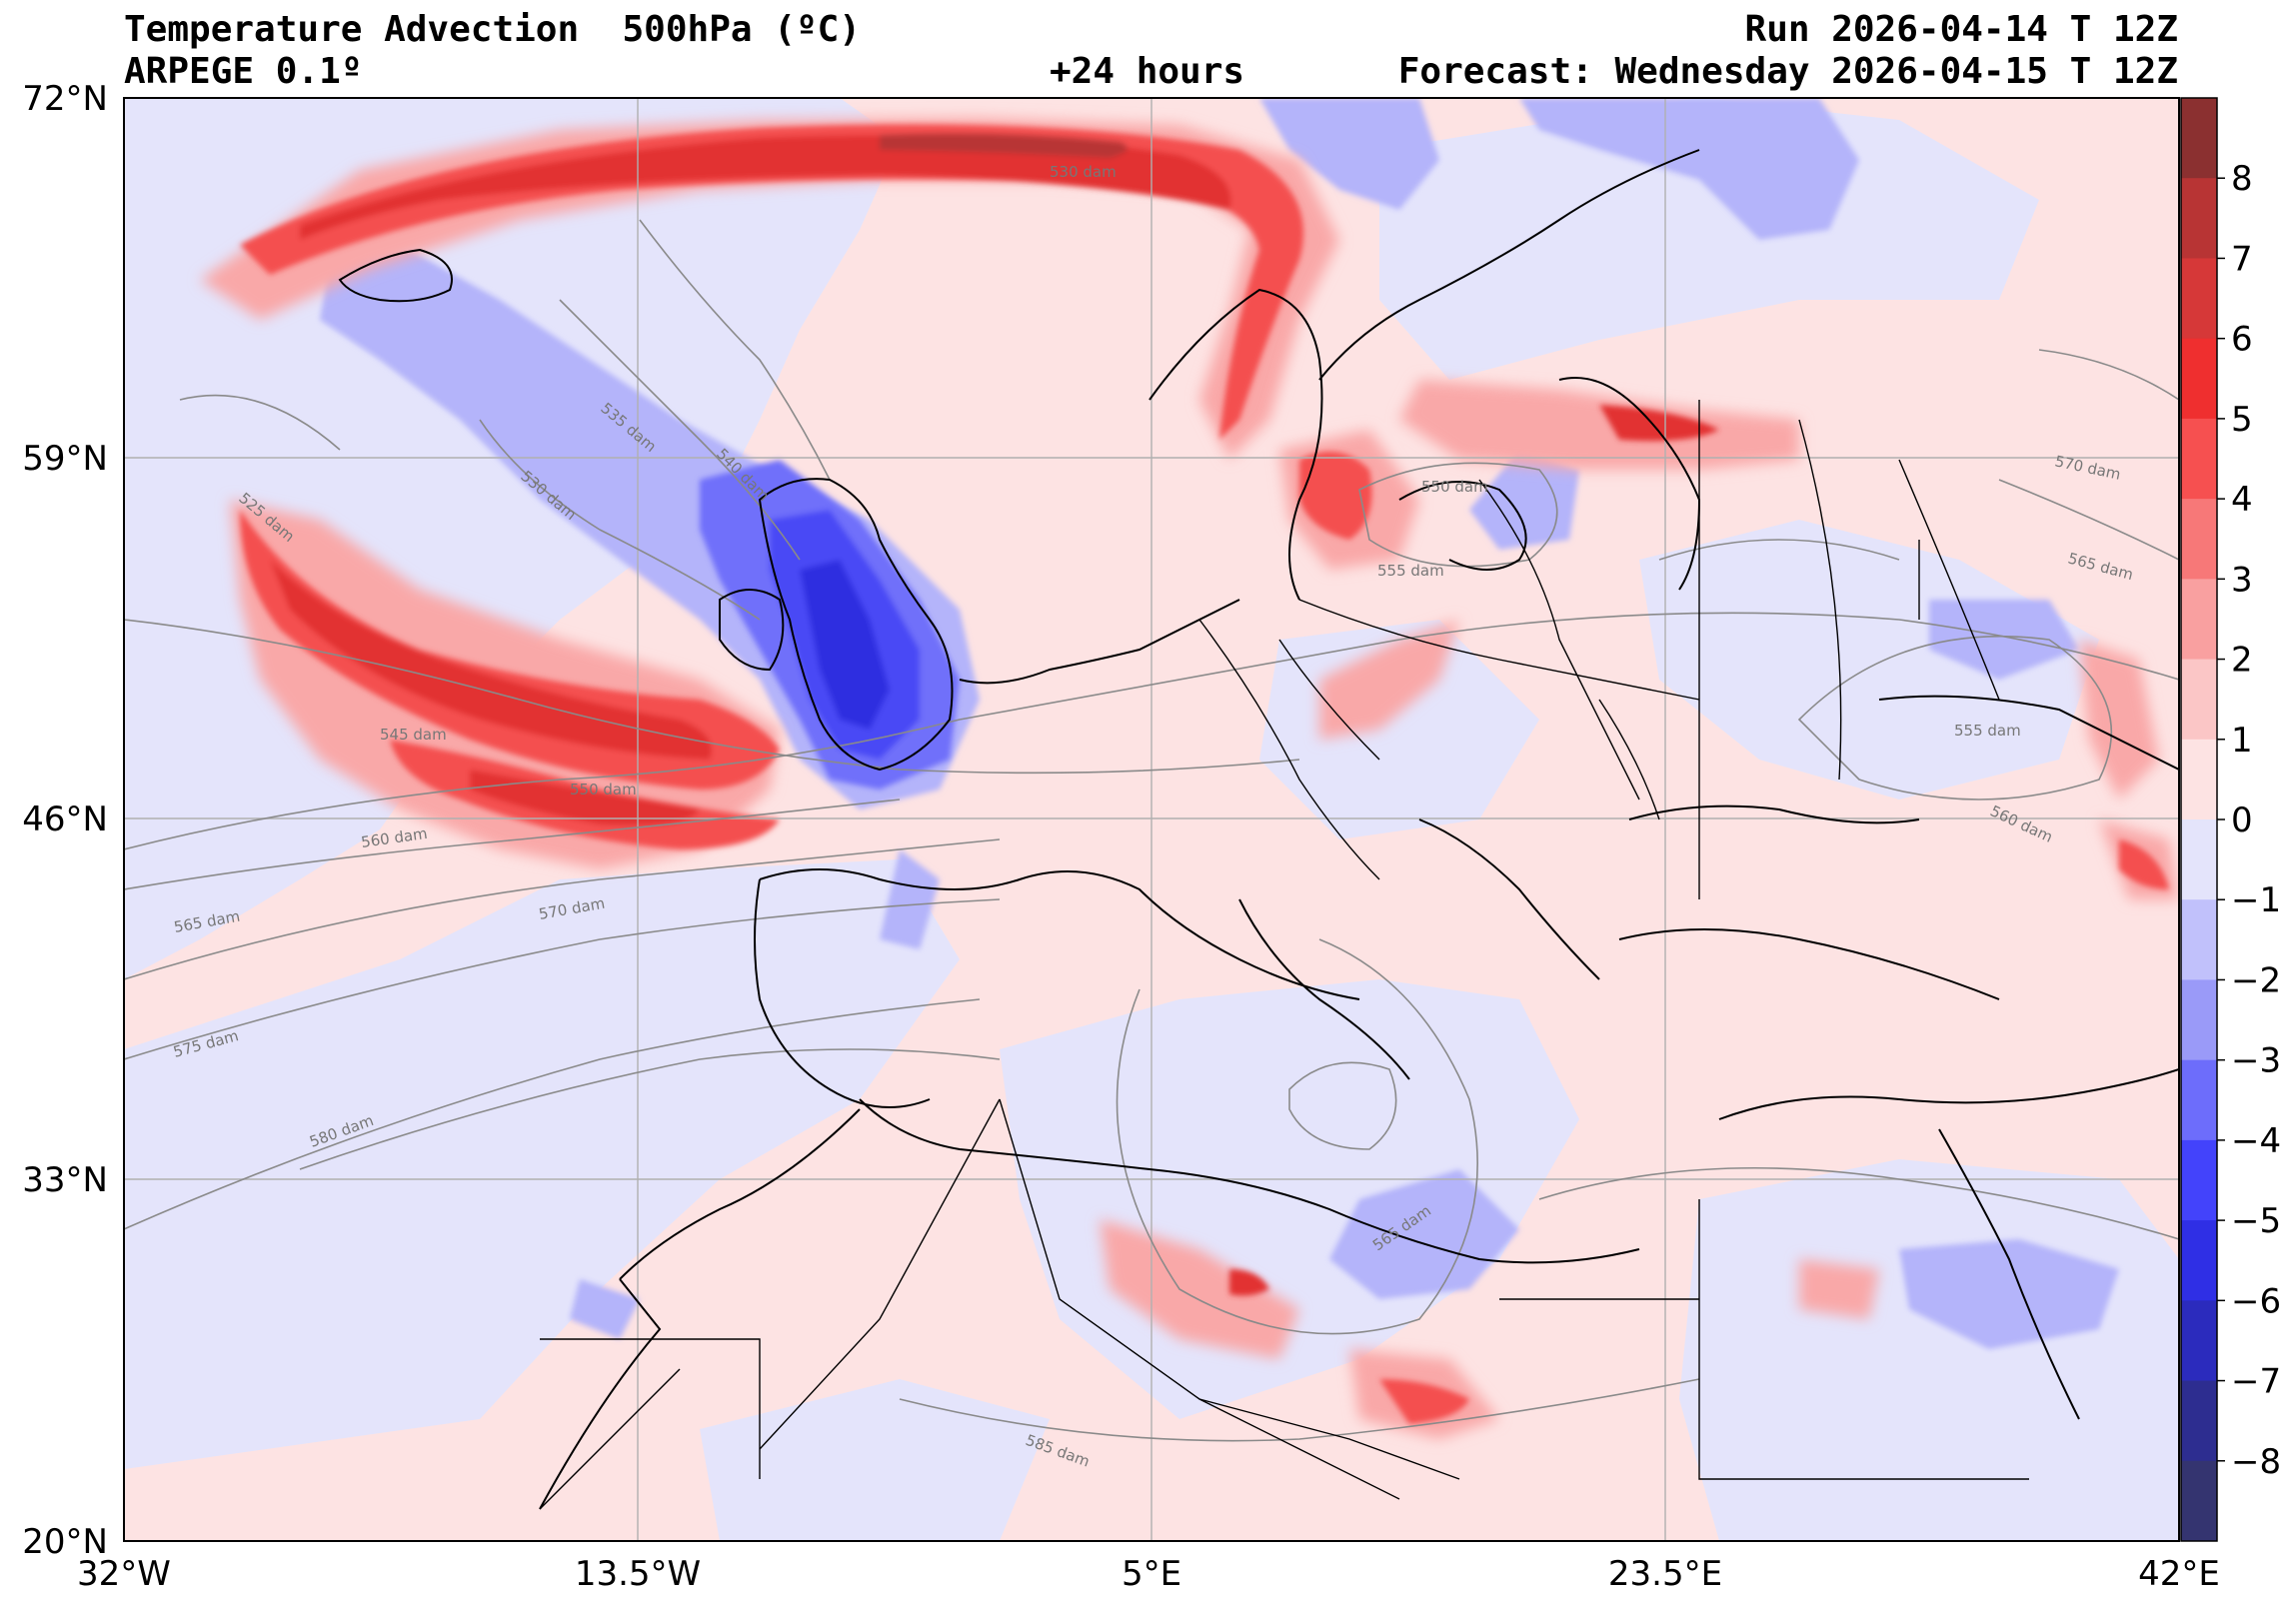 The width and height of the screenshot is (2296, 1603). What do you see at coordinates (638, 1574) in the screenshot?
I see `lon-label: 13.5°W` at bounding box center [638, 1574].